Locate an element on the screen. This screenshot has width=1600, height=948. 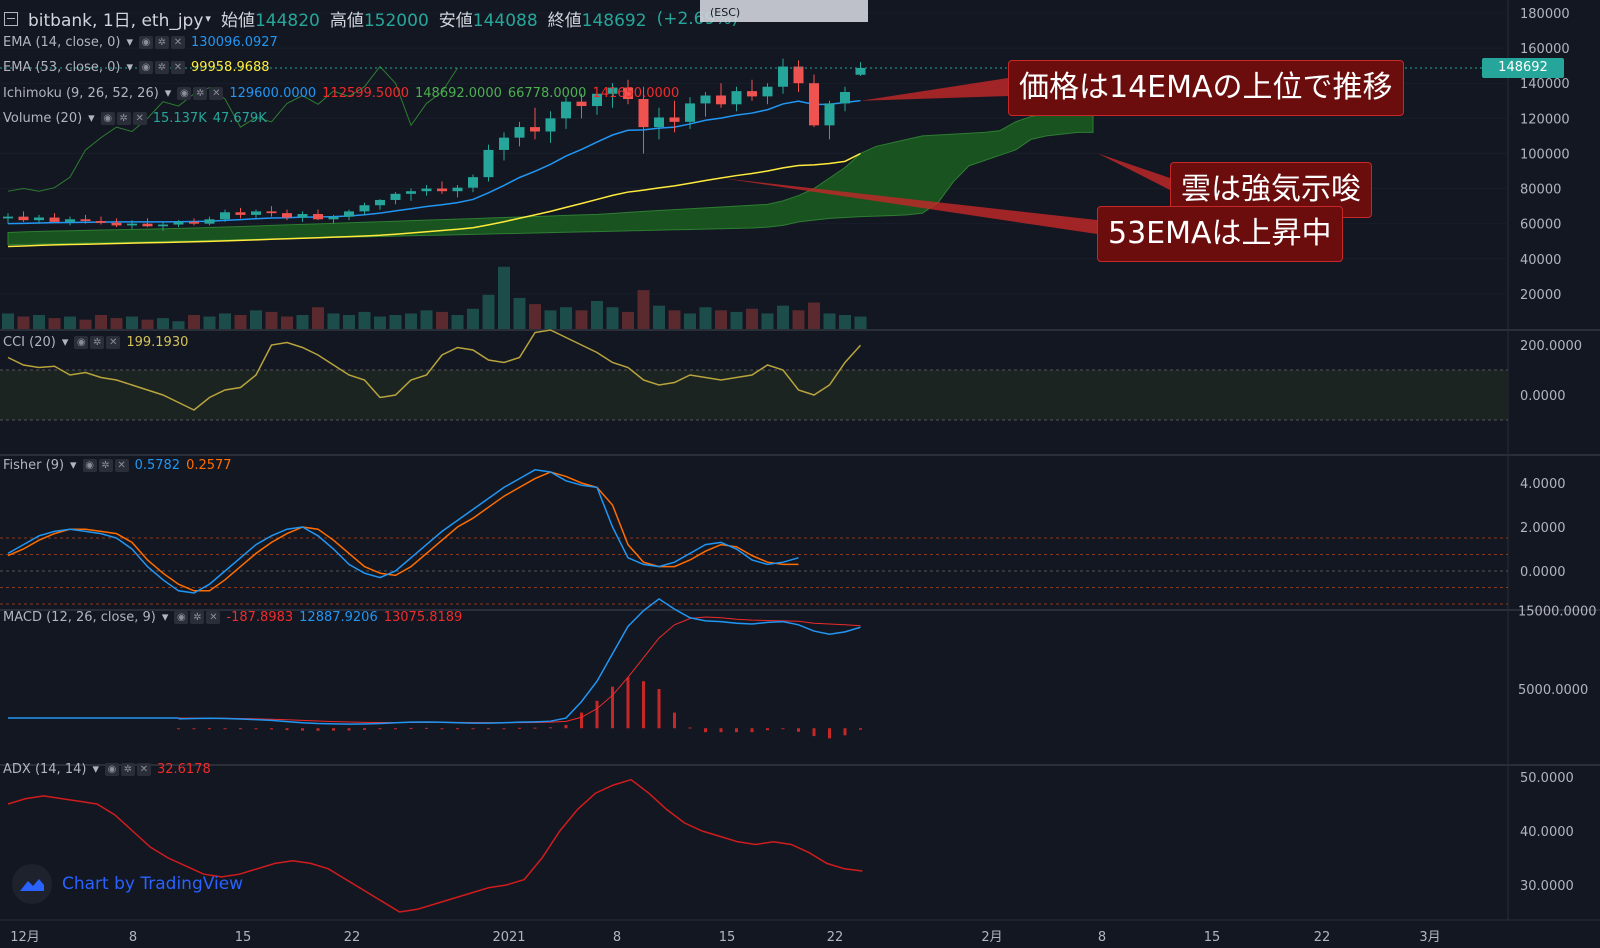
legend-cci: CCI (20) ▾ ◉ ✲ ✕ 199.1930 is located at coordinates (95, 342).